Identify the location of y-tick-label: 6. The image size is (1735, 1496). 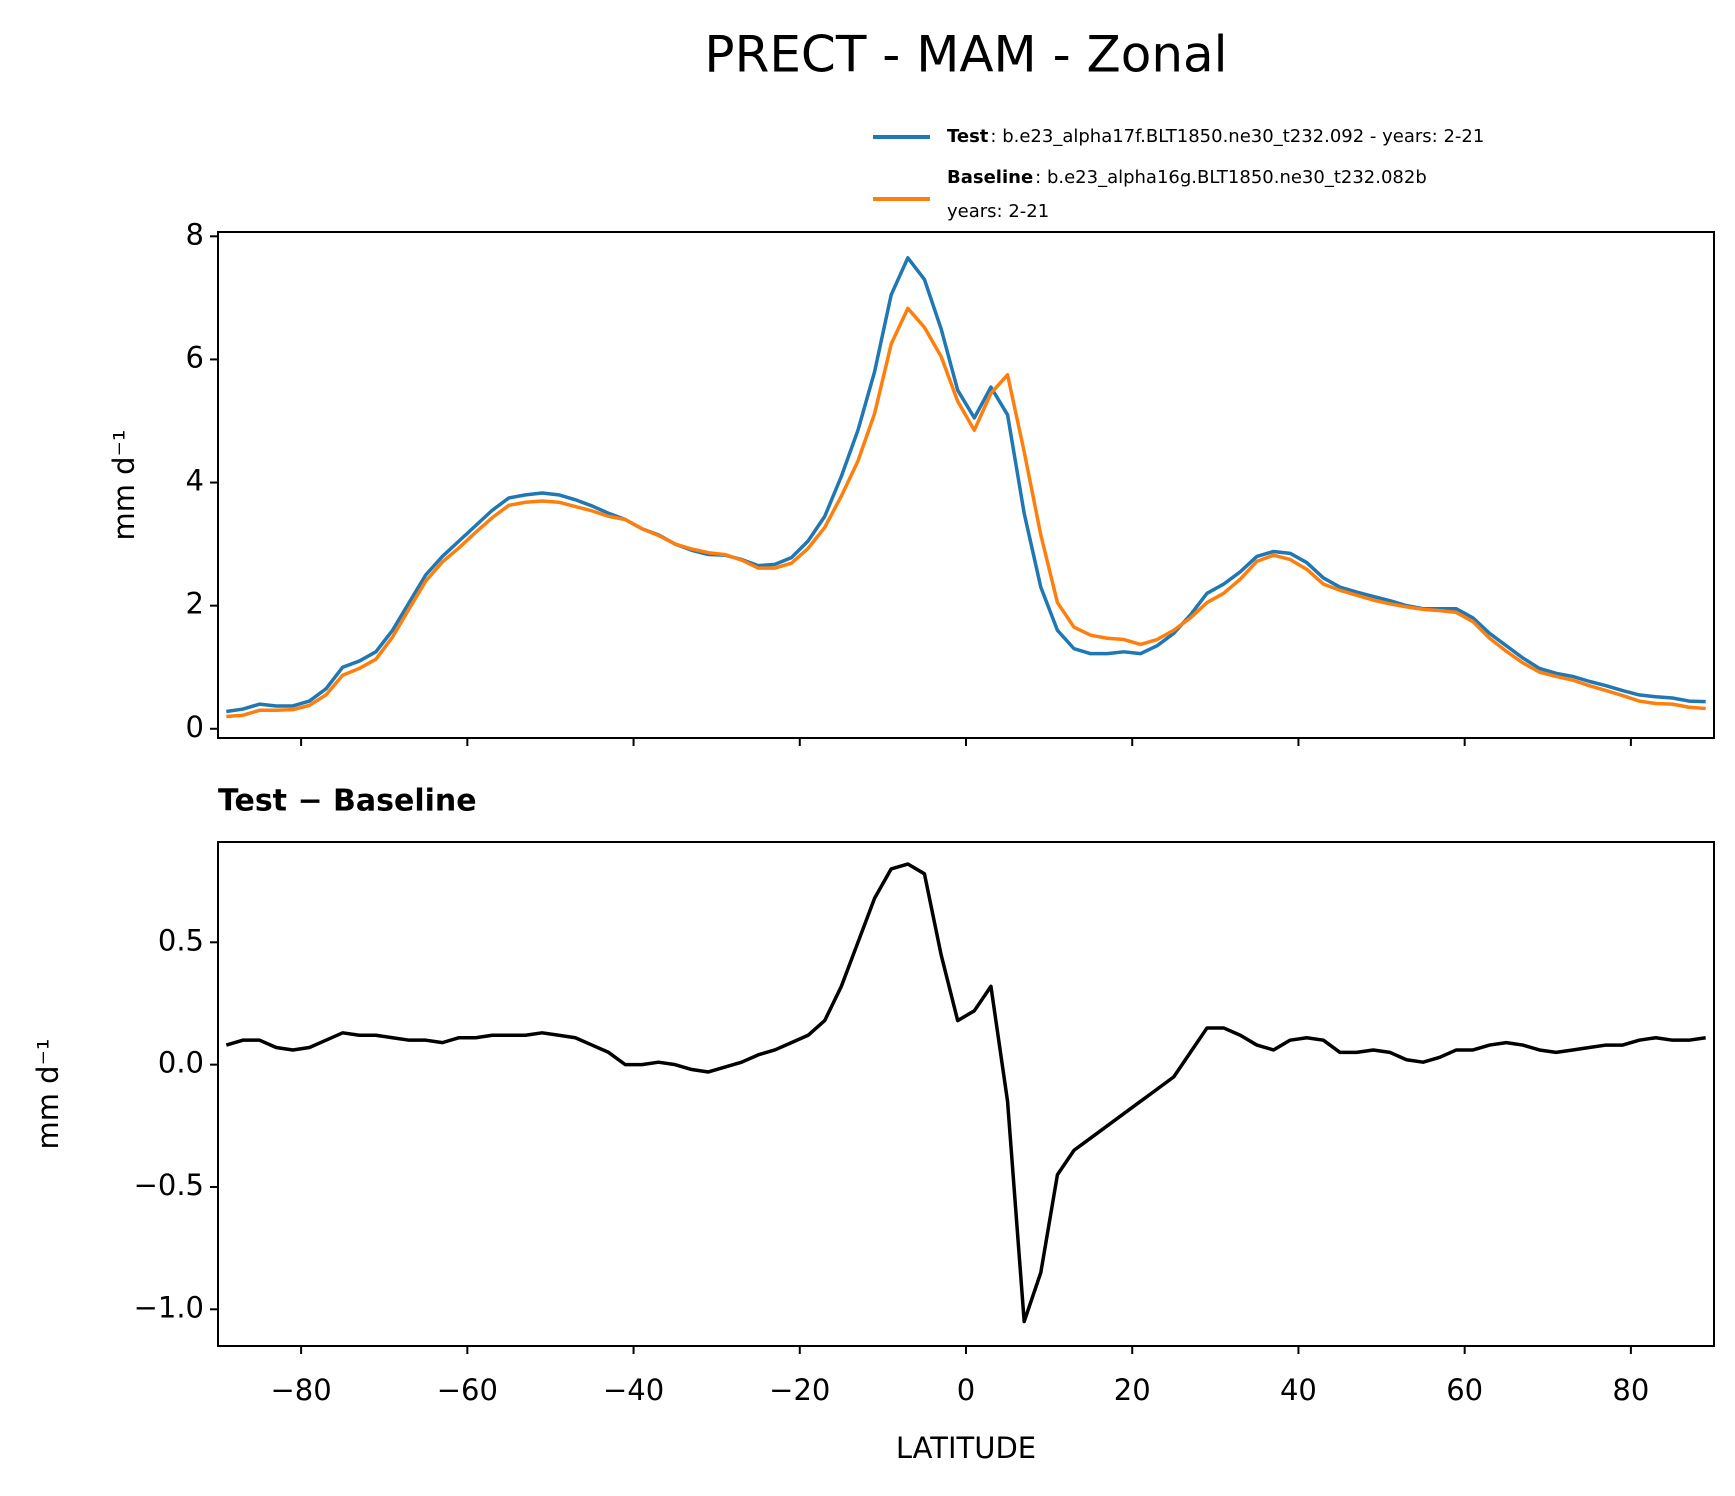
(195, 357).